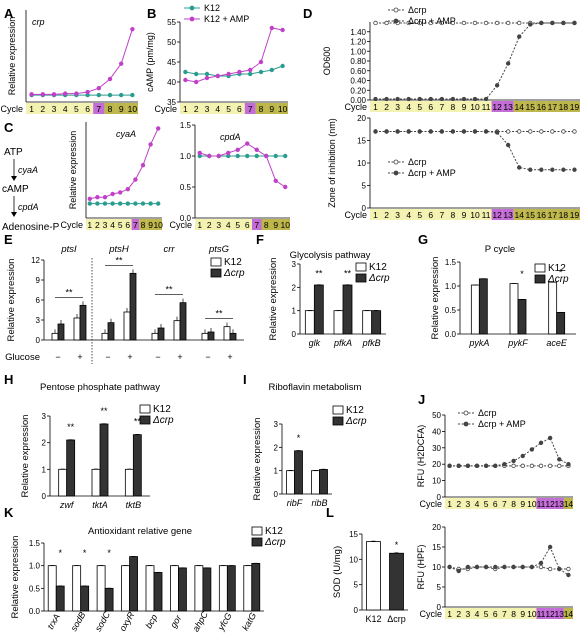 This screenshot has width=588, height=637. Describe the element at coordinates (396, 10) in the screenshot. I see `D1-legend-marker` at that location.